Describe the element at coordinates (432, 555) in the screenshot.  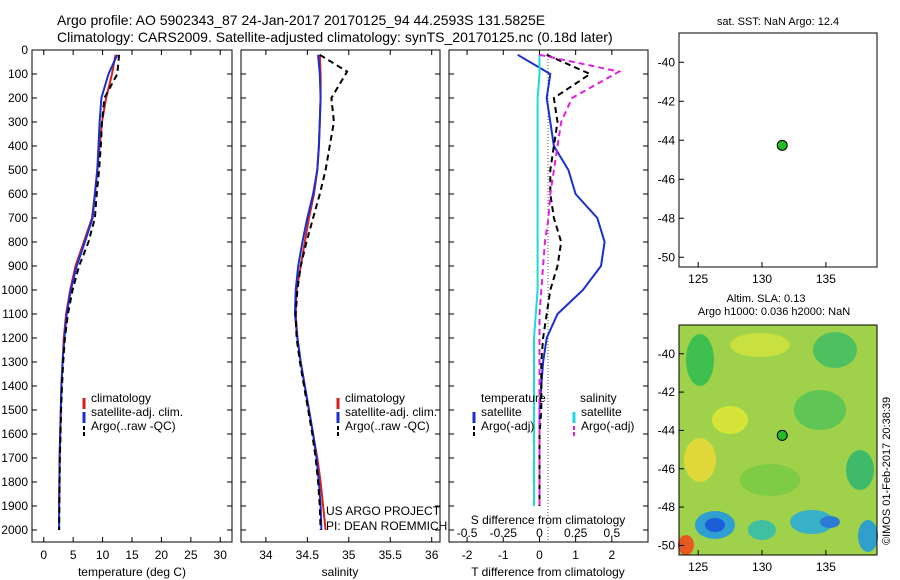
I see `x-tick-label: 36` at that location.